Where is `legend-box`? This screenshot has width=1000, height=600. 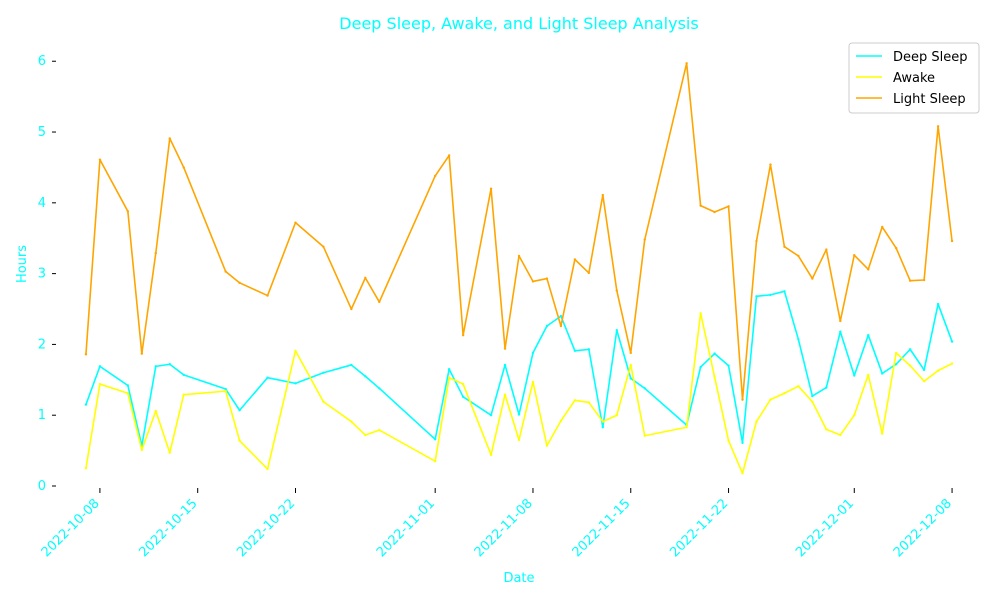 legend-box is located at coordinates (914, 78).